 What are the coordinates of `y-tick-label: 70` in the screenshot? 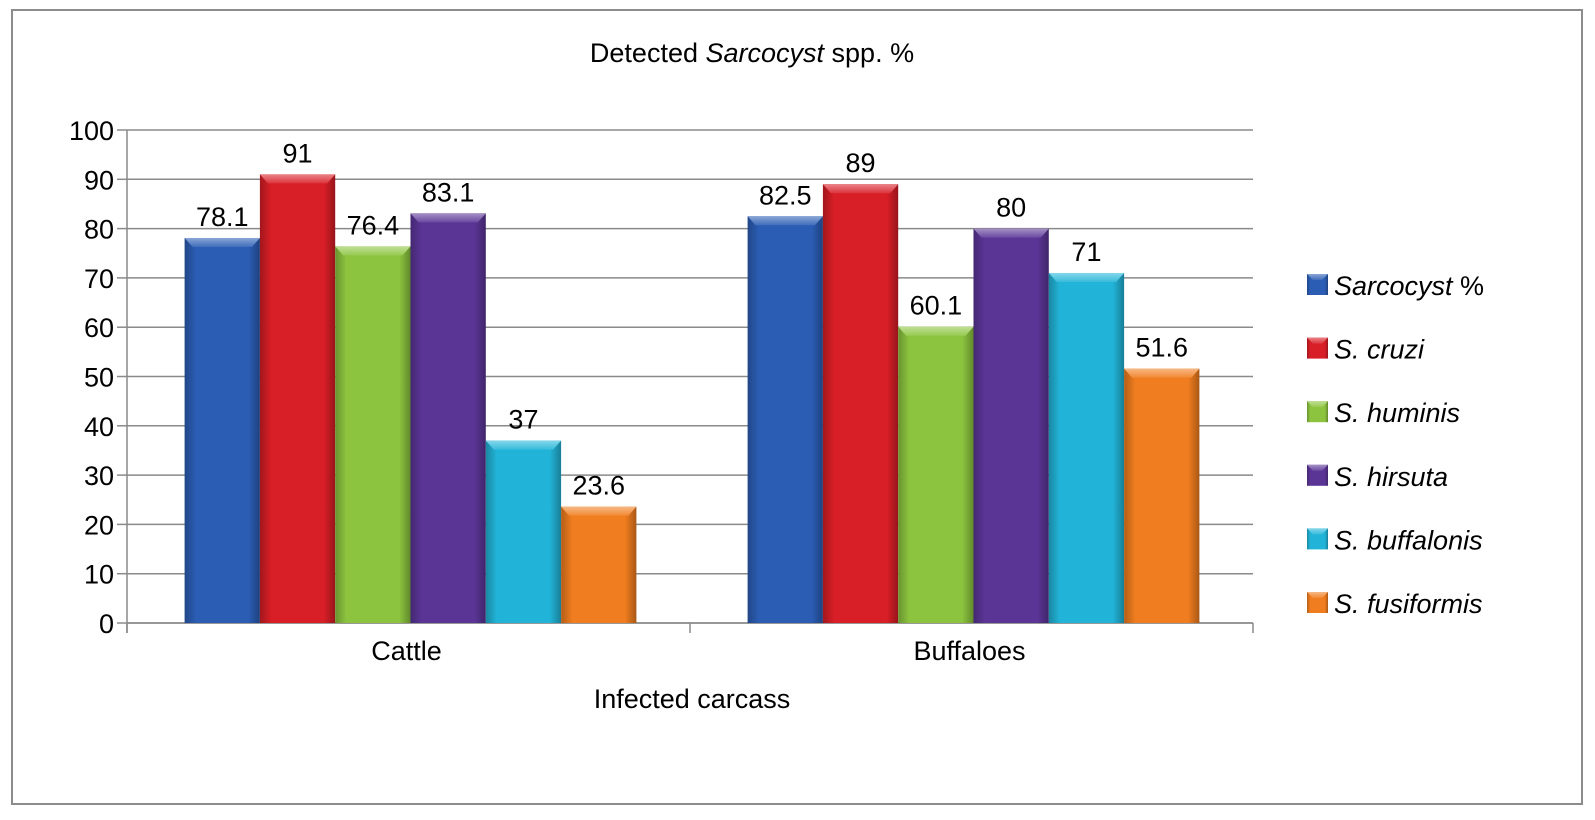 It's located at (99, 279).